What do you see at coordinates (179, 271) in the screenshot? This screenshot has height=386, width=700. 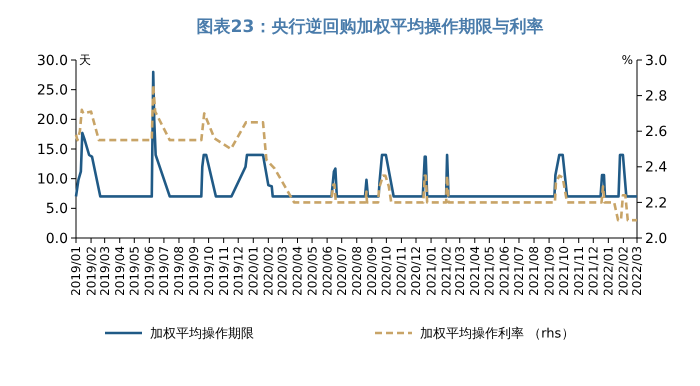 I see `x-tick-label: 2019/08` at bounding box center [179, 271].